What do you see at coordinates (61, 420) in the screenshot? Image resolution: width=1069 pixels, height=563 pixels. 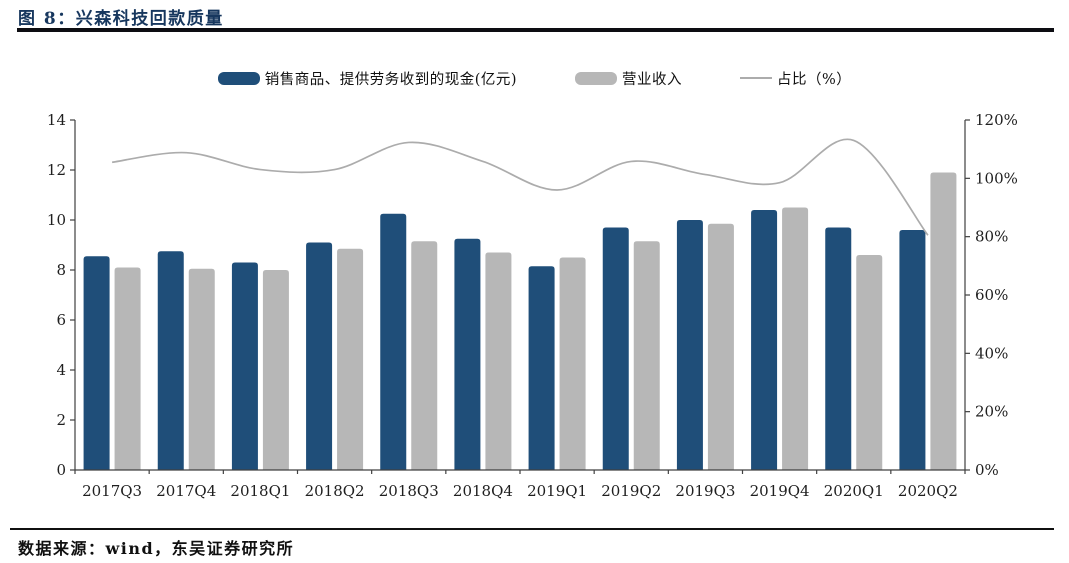 I see `svg-text: 2` at bounding box center [61, 420].